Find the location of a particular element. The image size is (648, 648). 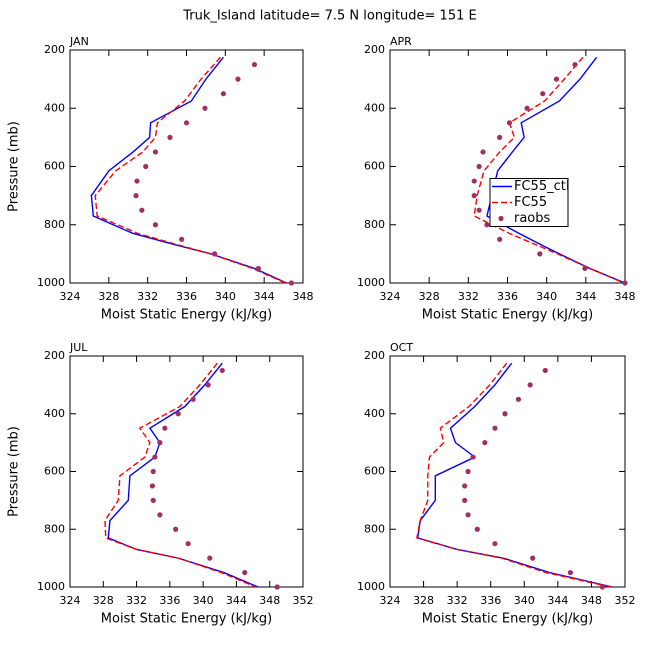

legend-marker is located at coordinates (501, 218).